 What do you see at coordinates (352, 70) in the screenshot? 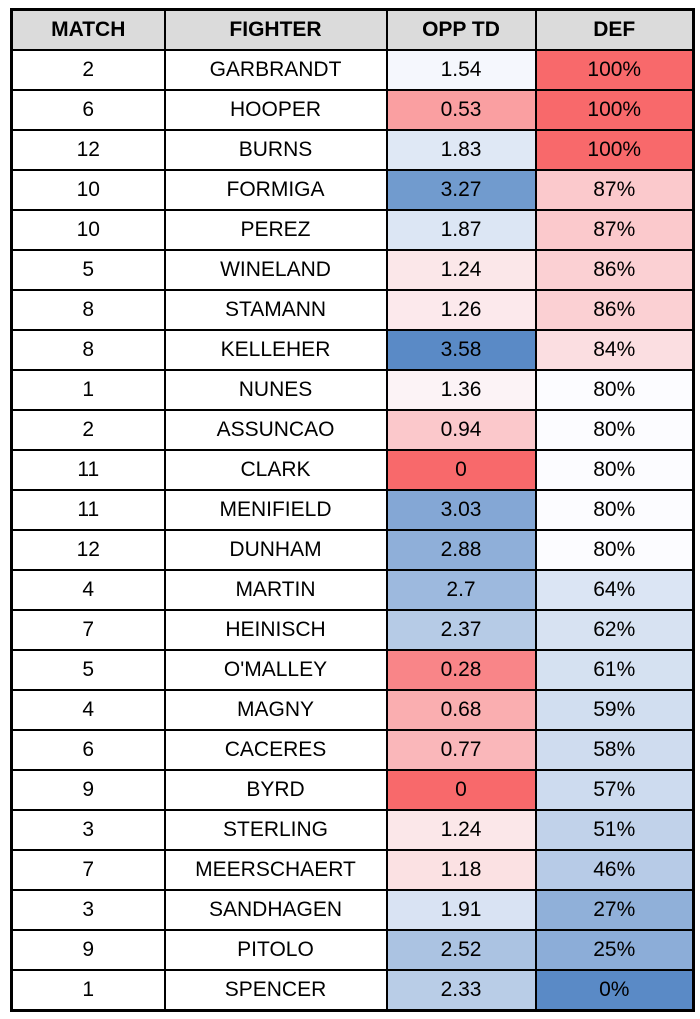
I see `table-row: 2 GARBRANDT 1.54 100%` at bounding box center [352, 70].